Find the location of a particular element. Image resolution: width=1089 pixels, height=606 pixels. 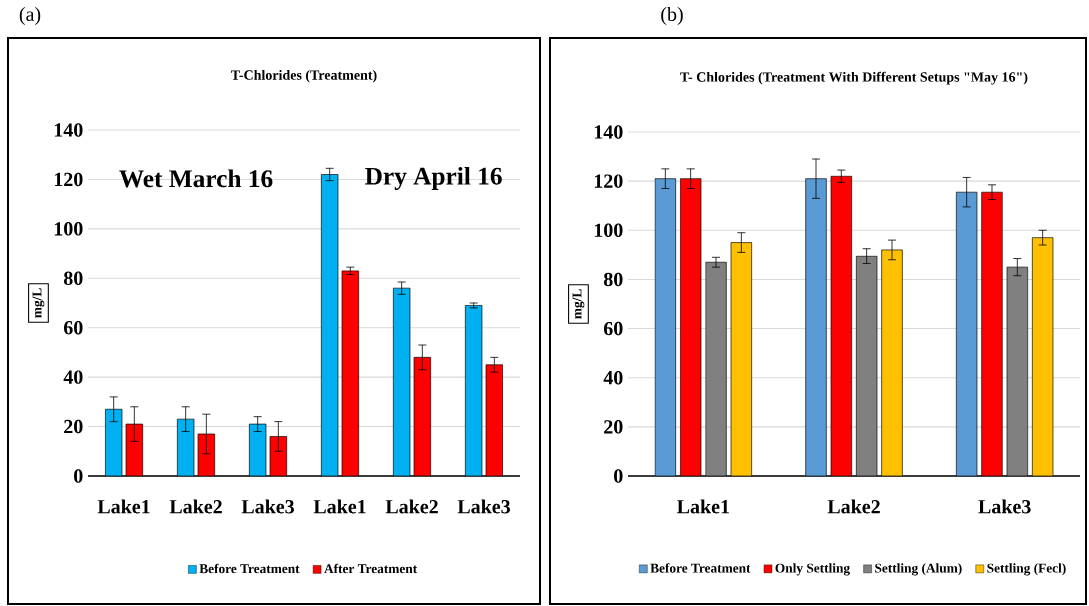

text: (b) is located at coordinates (672, 16).